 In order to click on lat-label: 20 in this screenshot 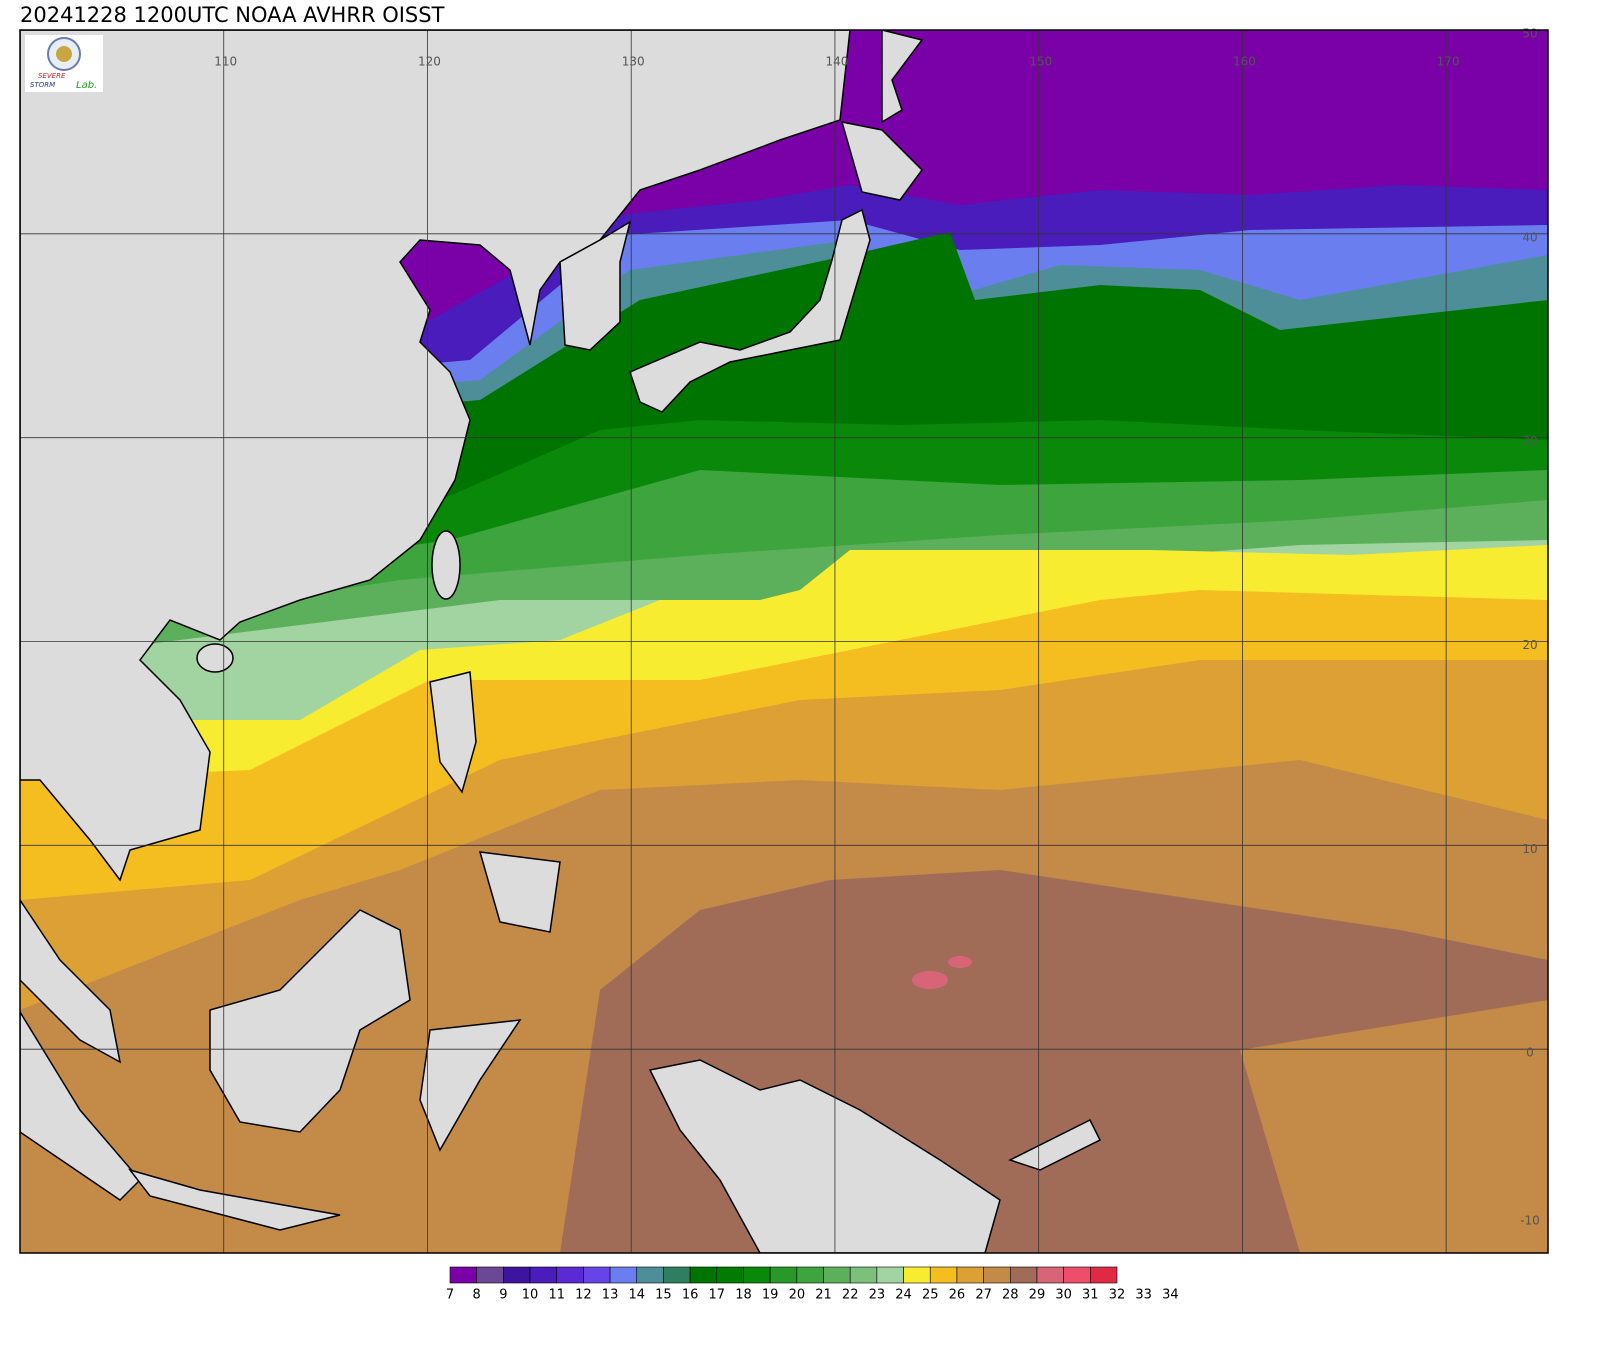, I will do `click(1529, 645)`.